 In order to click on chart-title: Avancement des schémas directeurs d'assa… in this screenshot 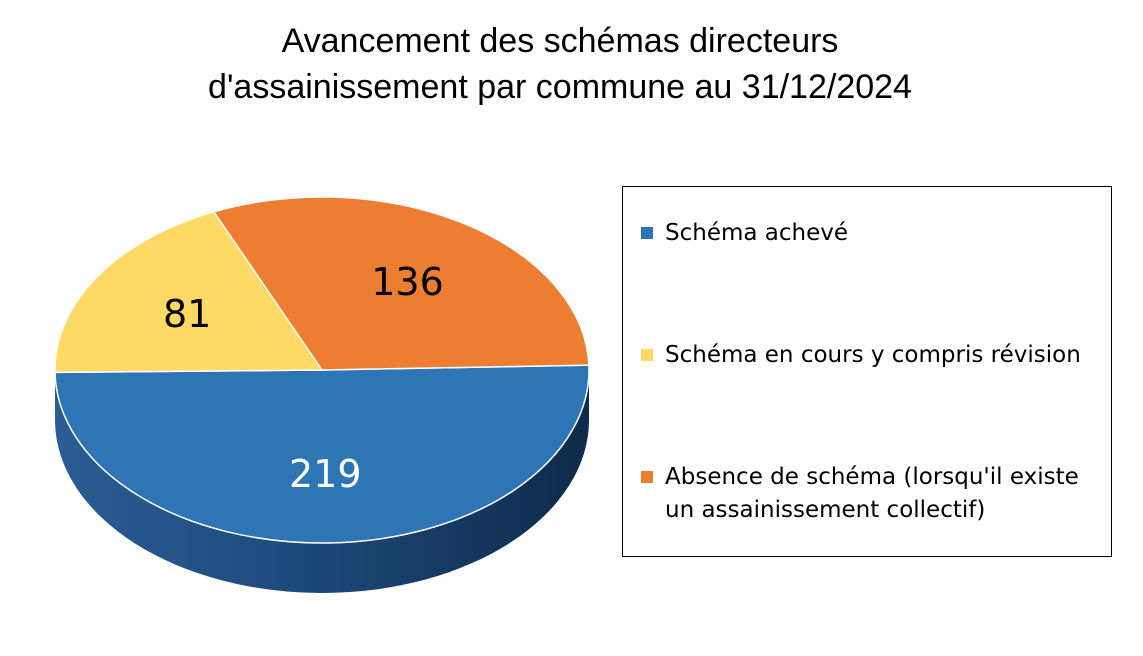, I will do `click(560, 64)`.